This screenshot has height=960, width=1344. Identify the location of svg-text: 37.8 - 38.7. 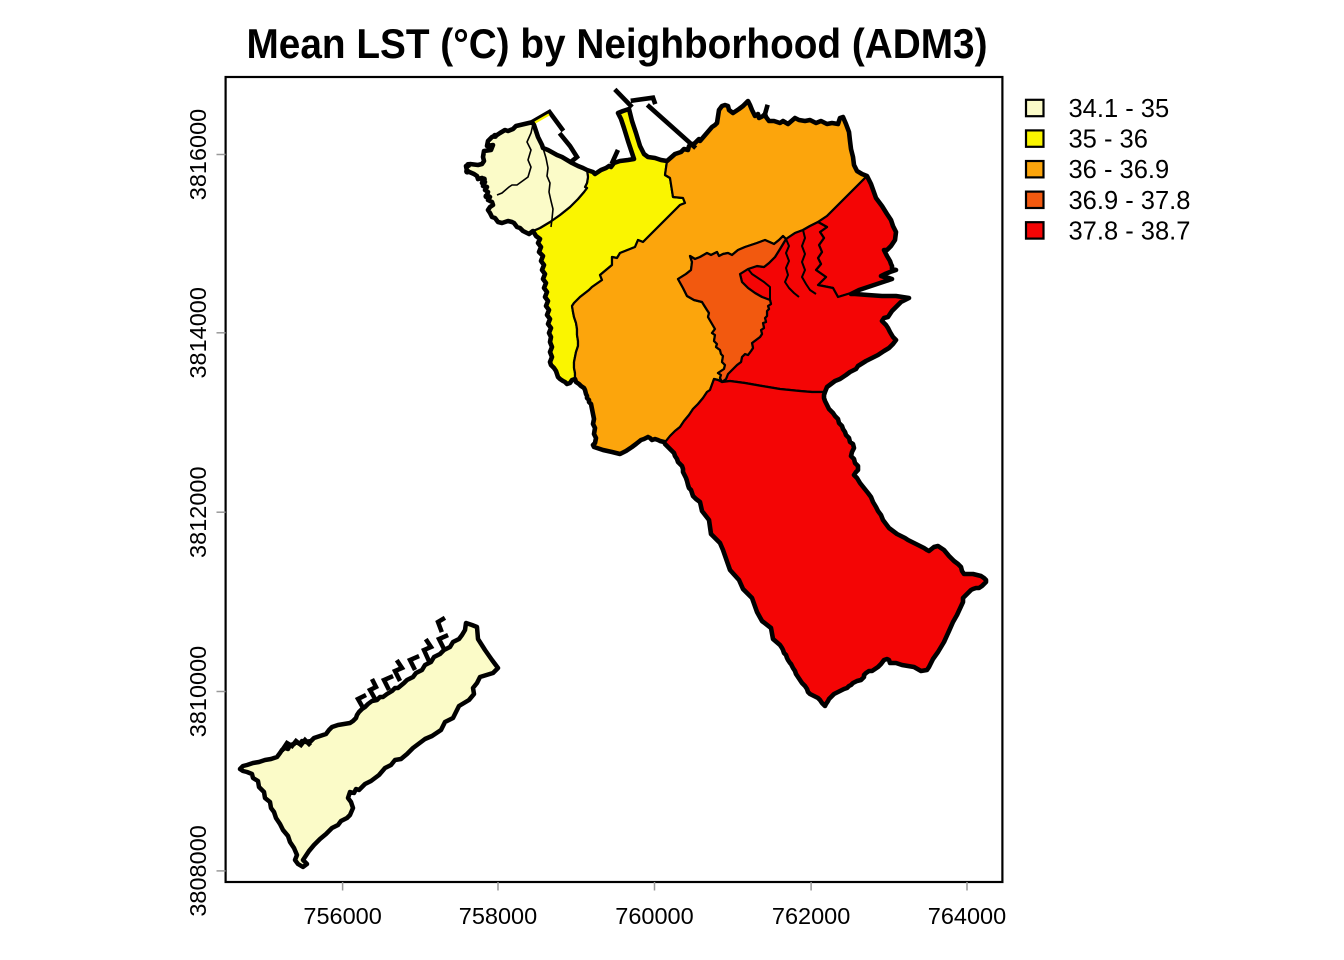
(1130, 231).